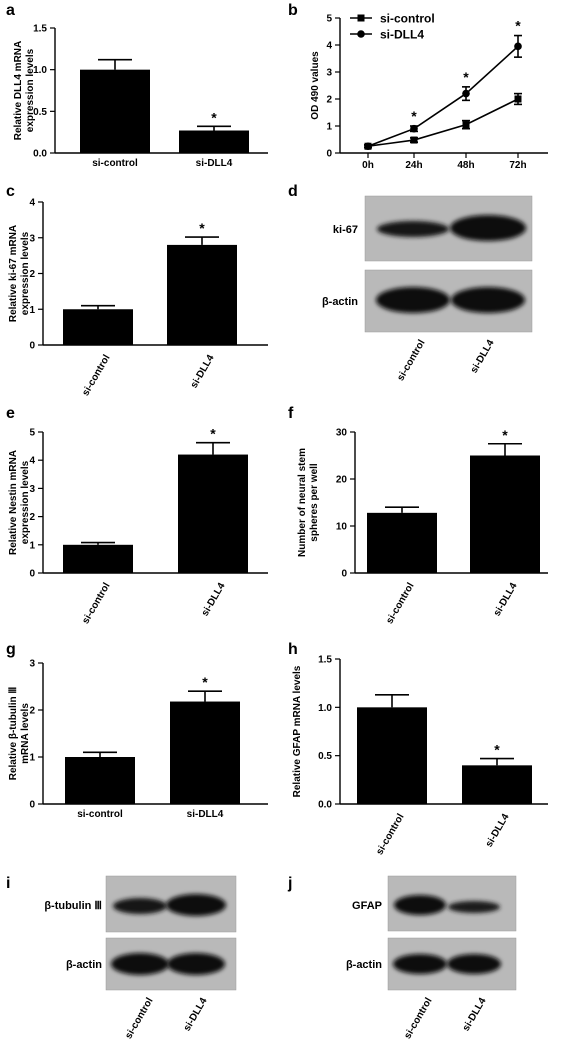 This screenshot has height=1039, width=563. Describe the element at coordinates (413, 165) in the screenshot. I see `x-tick-label-b: 24h` at that location.